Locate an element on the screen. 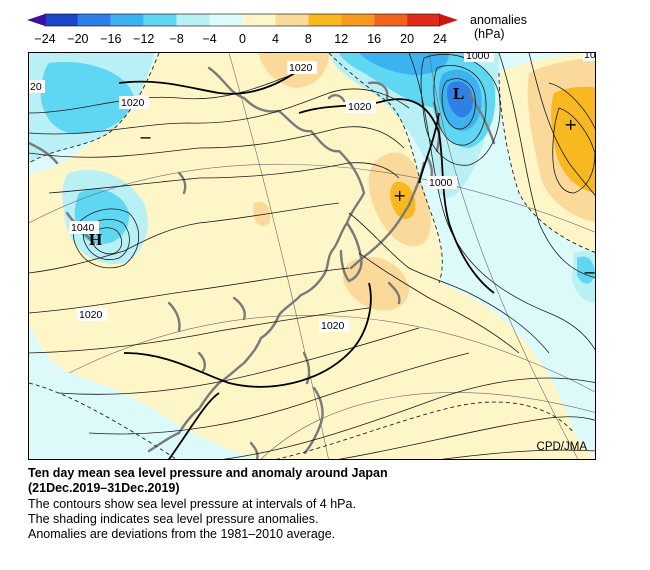 This screenshot has width=650, height=570. colorbar-tick-label: −20 is located at coordinates (77, 39).